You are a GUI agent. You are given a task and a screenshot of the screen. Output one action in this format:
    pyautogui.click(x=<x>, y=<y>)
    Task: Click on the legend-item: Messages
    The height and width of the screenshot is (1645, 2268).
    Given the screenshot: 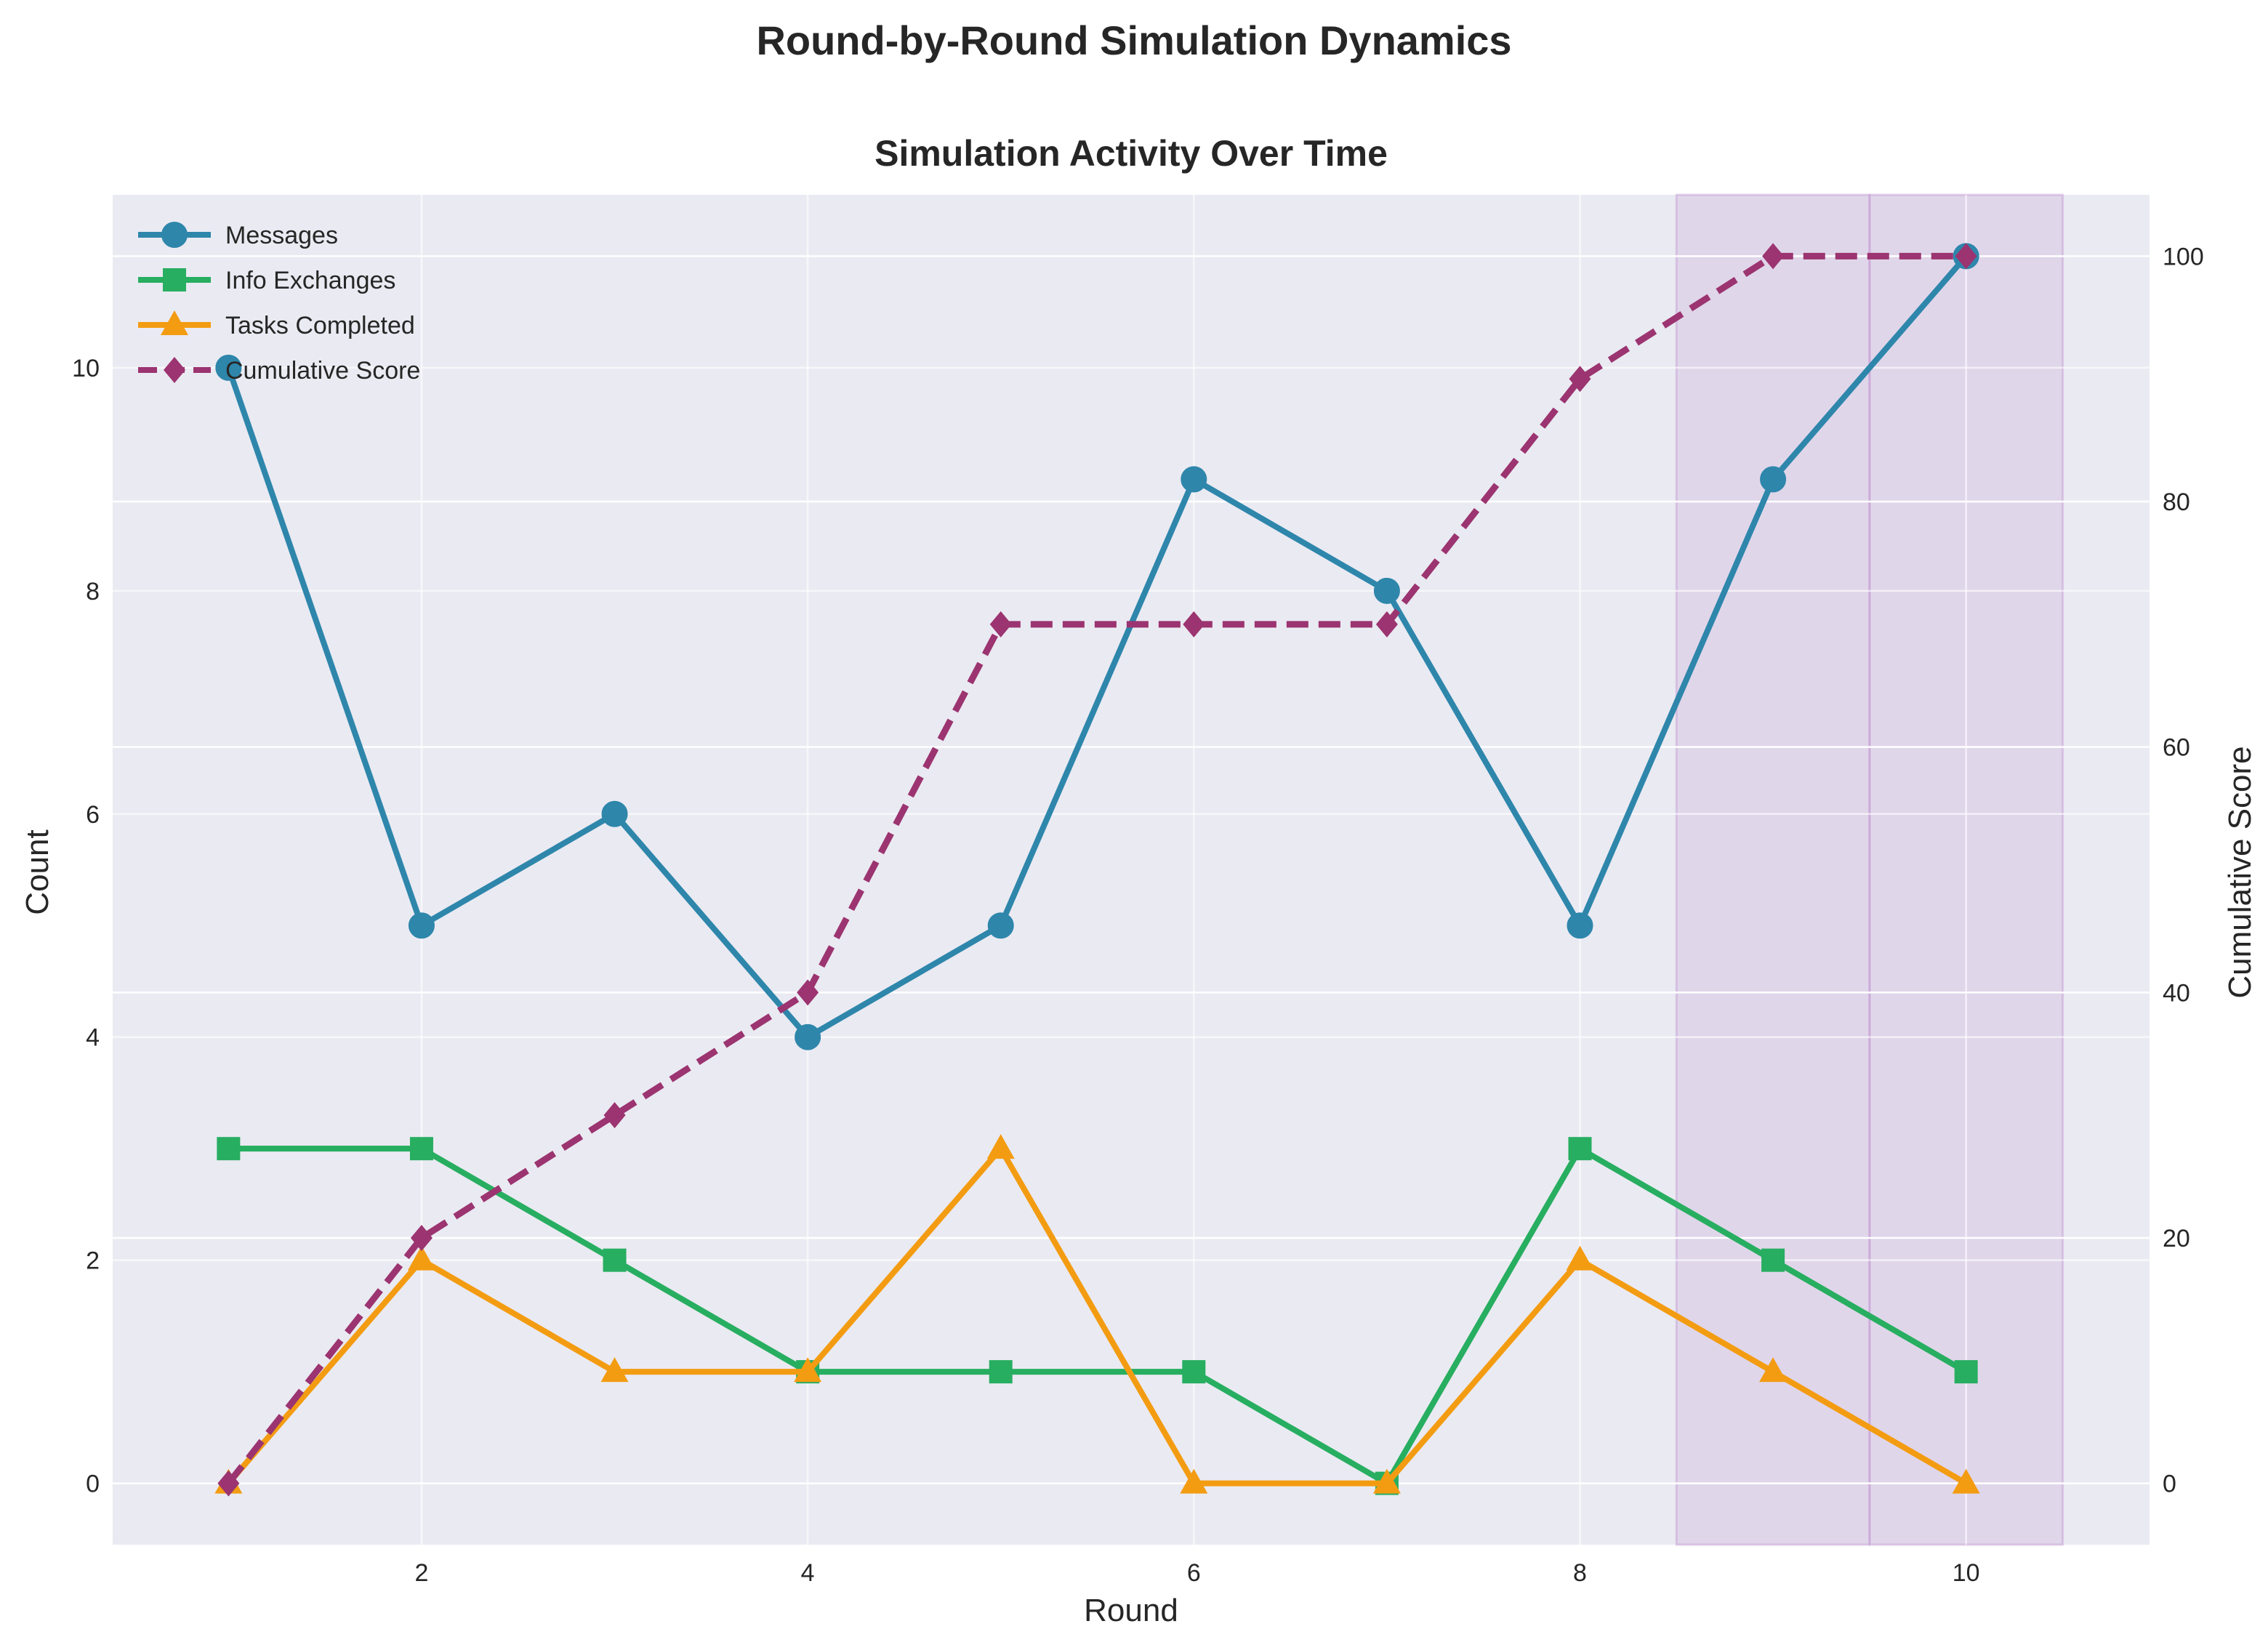 What is the action you would take?
    pyautogui.click(x=238, y=235)
    